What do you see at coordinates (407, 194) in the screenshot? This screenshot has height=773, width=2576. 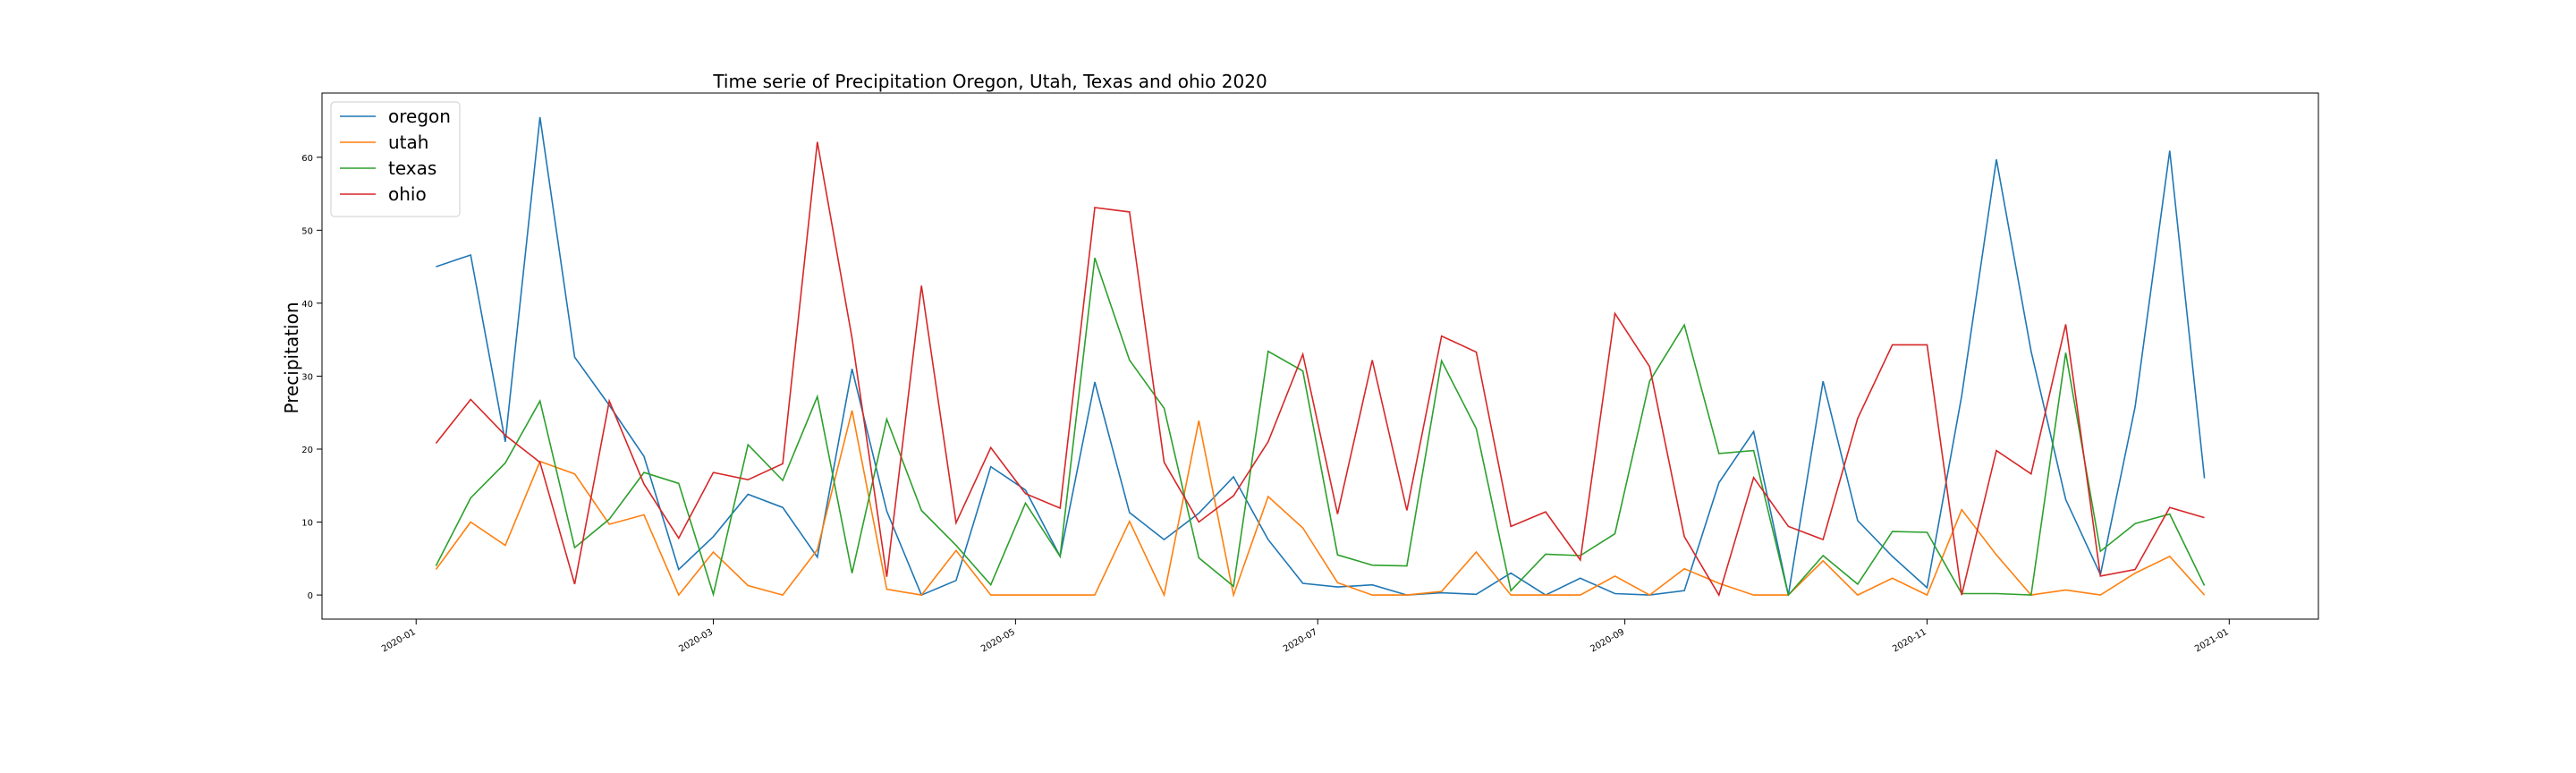 I see `legend-label-ohio: ohio` at bounding box center [407, 194].